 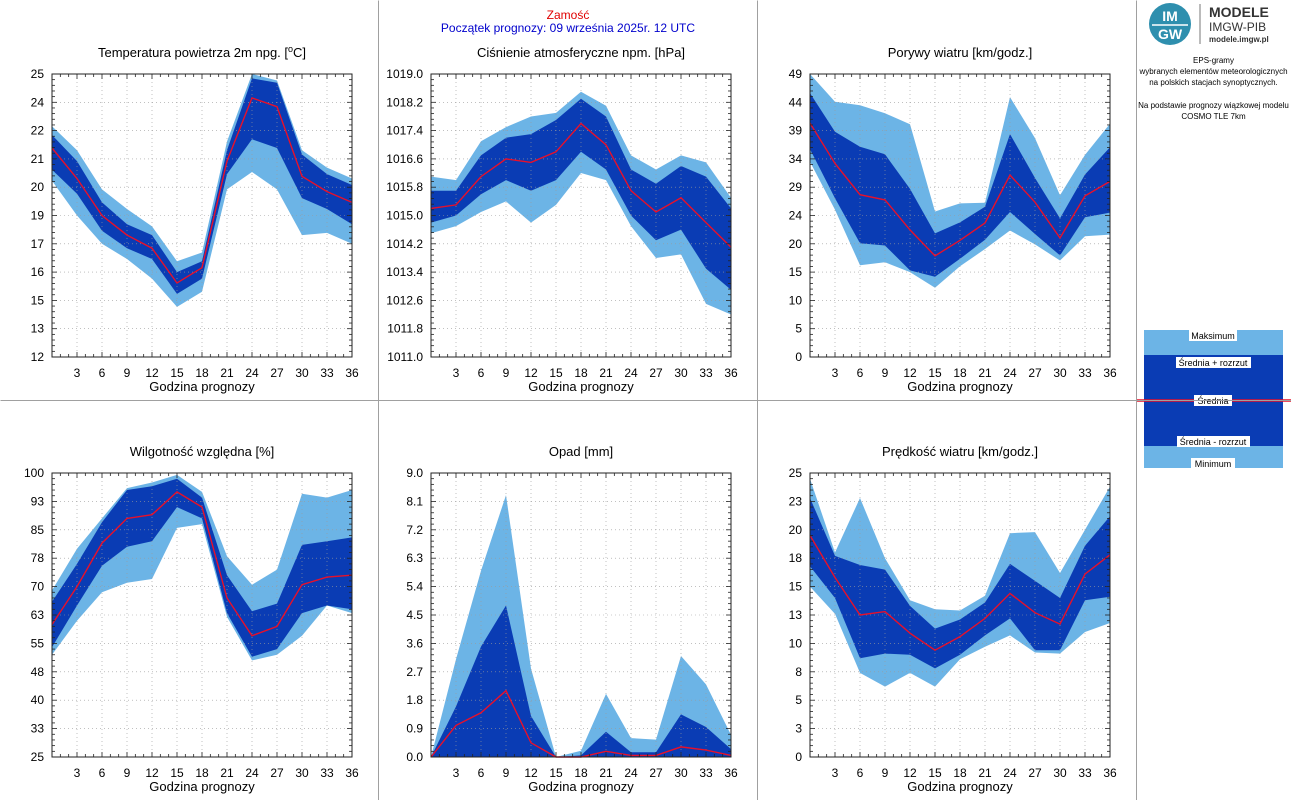 I want to click on y-tick-label: 17, so click(x=38, y=244).